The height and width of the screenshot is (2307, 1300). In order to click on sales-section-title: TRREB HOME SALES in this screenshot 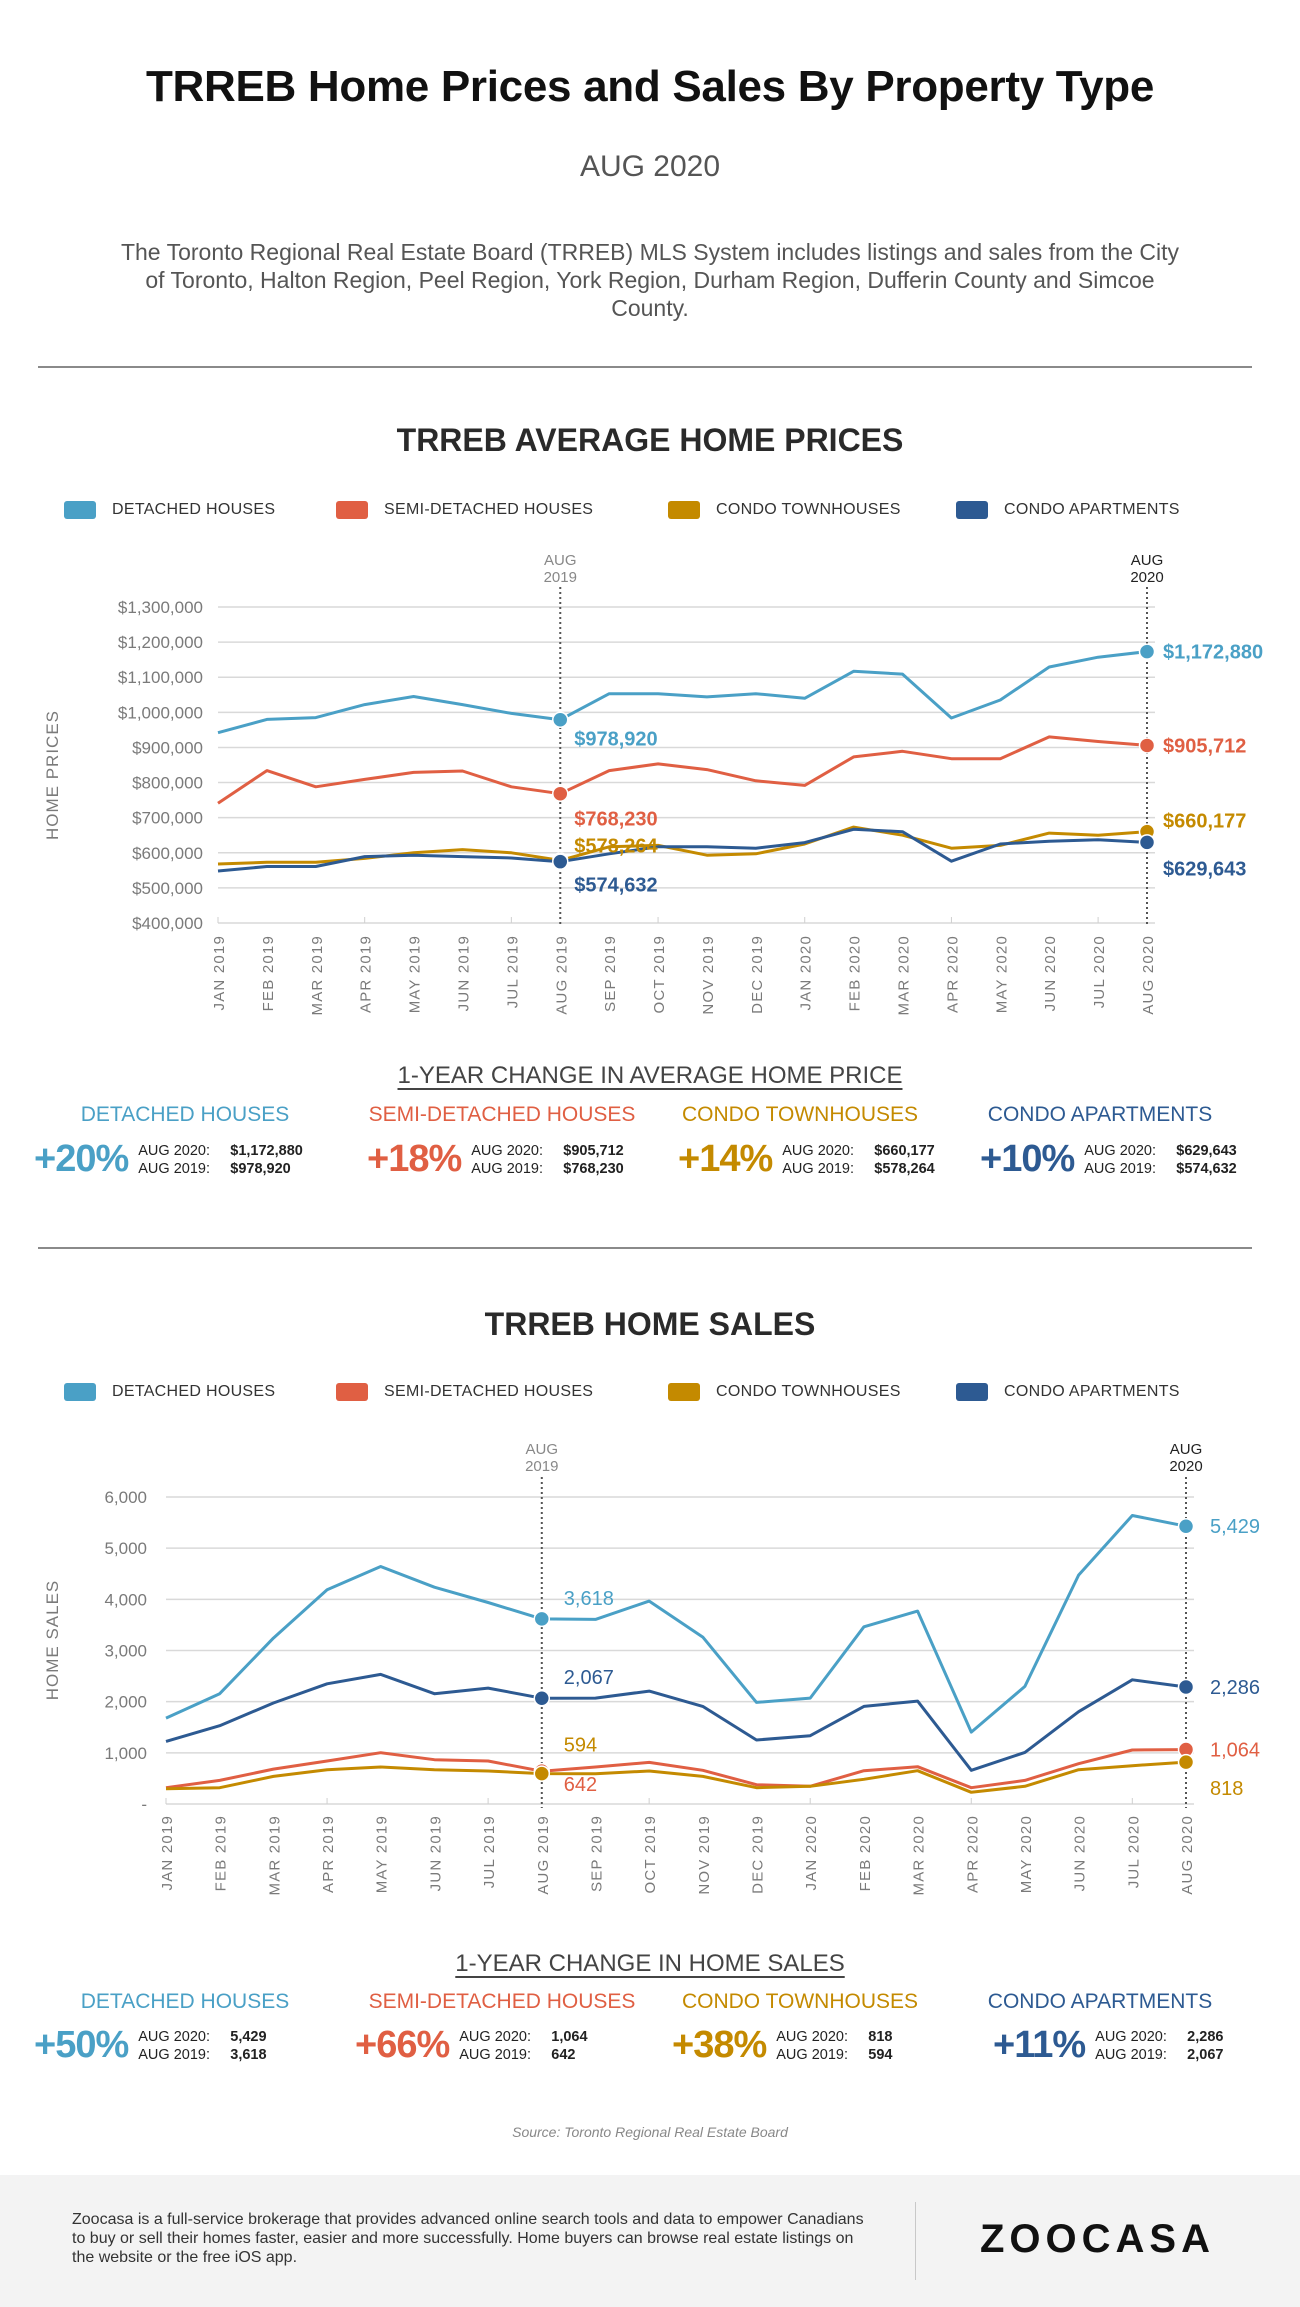, I will do `click(650, 1324)`.